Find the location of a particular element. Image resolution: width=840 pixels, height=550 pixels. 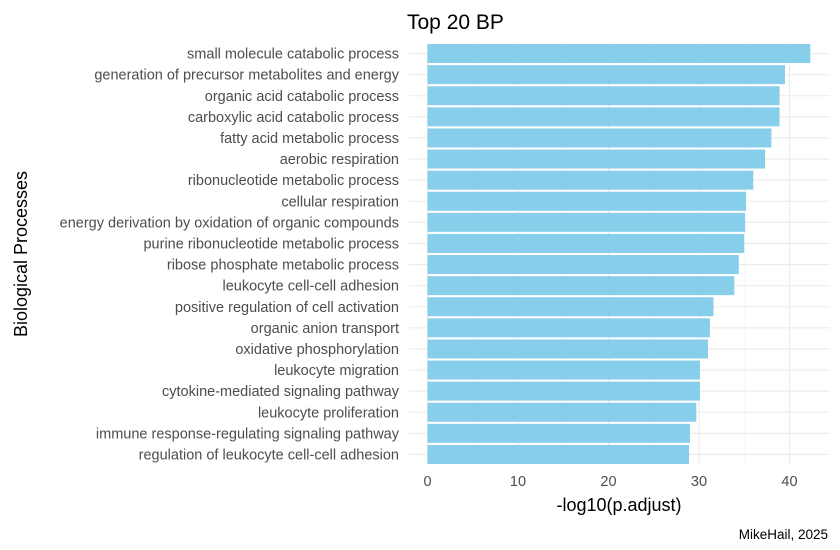

category-label: oxidative phosphorylation is located at coordinates (317, 350).